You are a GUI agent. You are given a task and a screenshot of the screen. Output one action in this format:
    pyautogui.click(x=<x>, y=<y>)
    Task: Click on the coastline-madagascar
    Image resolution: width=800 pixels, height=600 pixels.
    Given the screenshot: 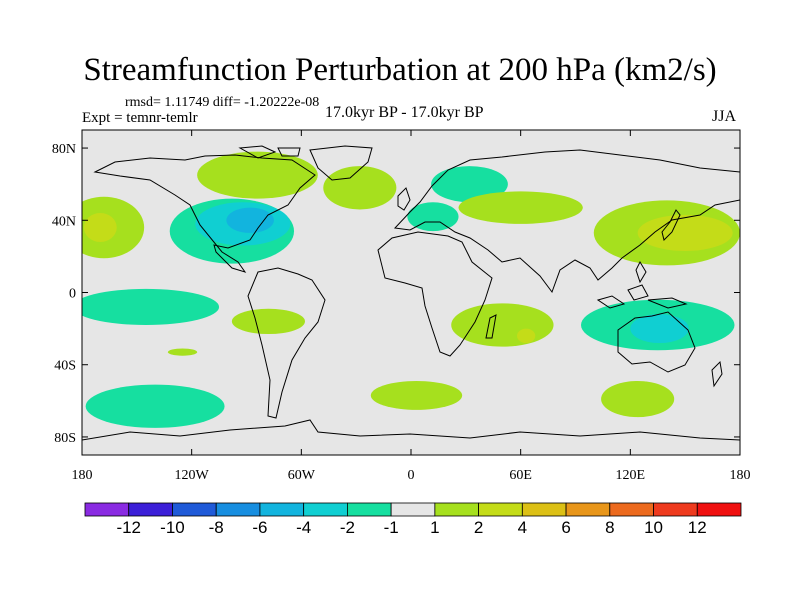 What is the action you would take?
    pyautogui.click(x=491, y=326)
    